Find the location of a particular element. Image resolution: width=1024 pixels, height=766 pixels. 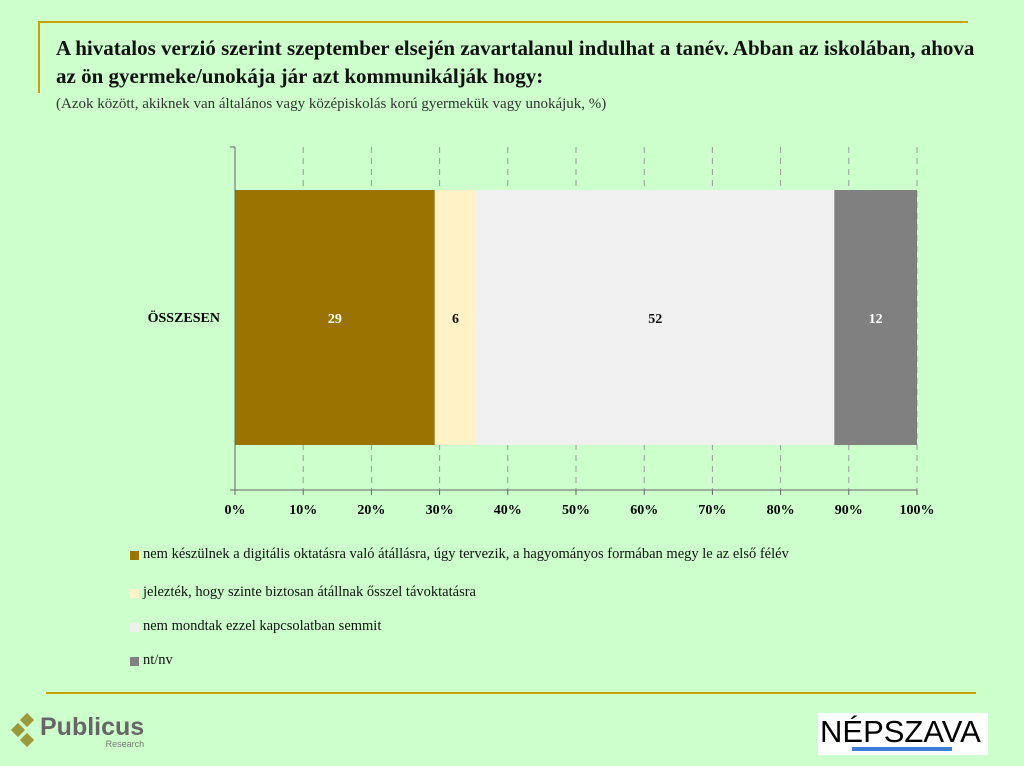

data-label: 52 is located at coordinates (655, 319).